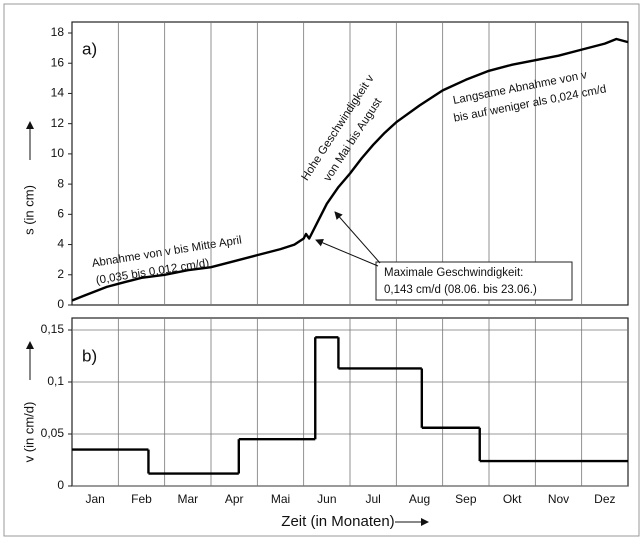 The image size is (643, 540). I want to click on x-tick-label: Jan, so click(94, 499).